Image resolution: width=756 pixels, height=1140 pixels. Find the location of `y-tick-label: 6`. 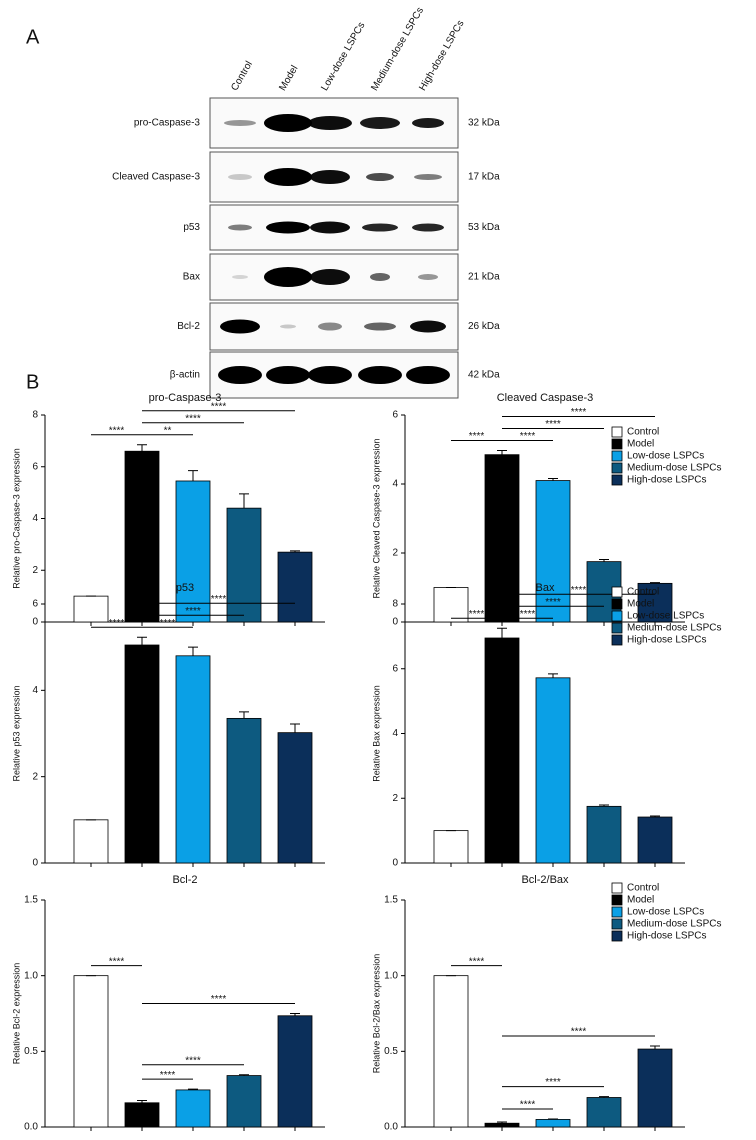

y-tick-label: 6 is located at coordinates (395, 415).